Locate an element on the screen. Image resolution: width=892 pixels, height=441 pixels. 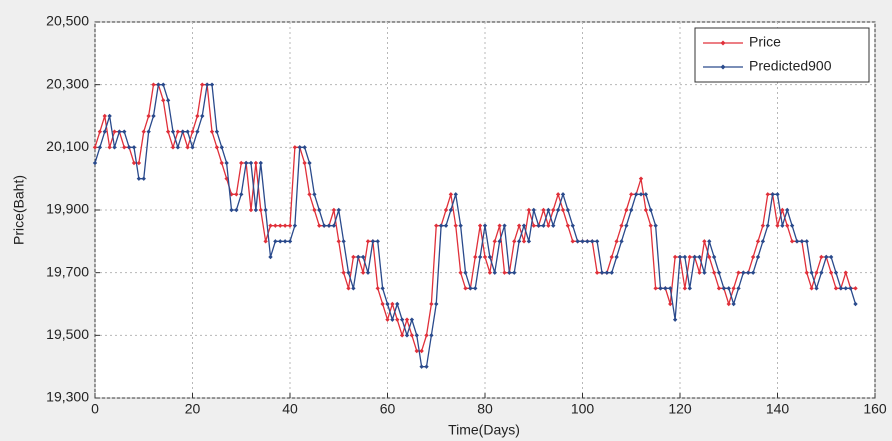
y-tick-label: 19,300 is located at coordinates (67, 397).